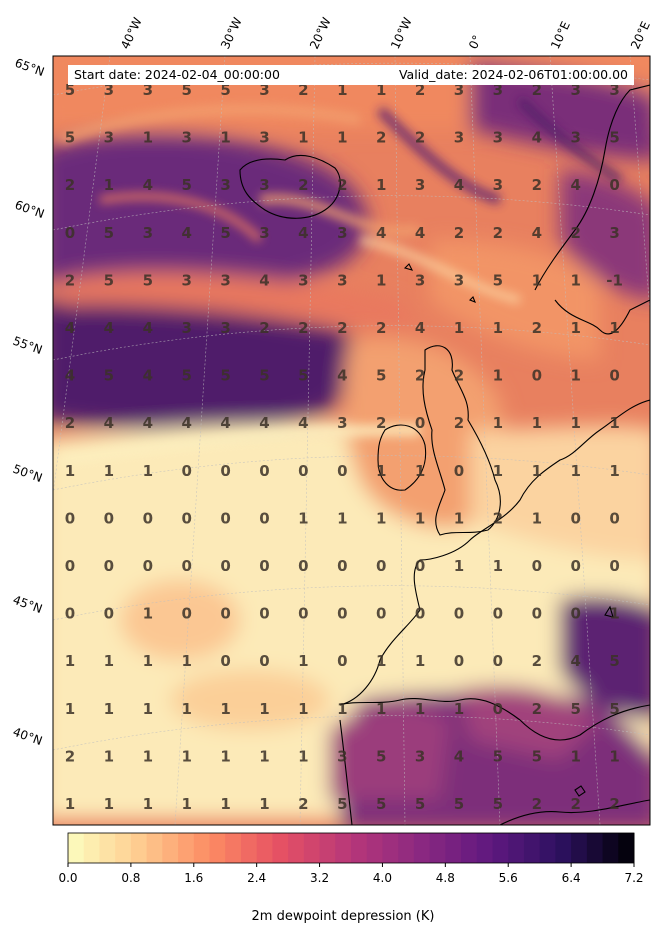  I want to click on colorbar-title: 2m dewpoint depression (K), so click(343, 916).